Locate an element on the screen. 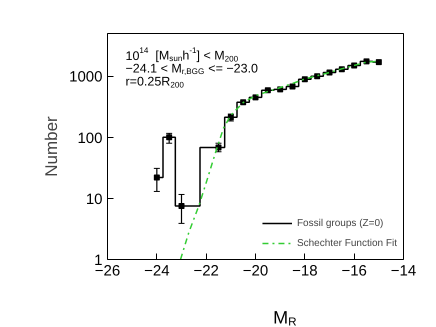 The width and height of the screenshot is (436, 327). legend-label: Schechter Function Fit is located at coordinates (346, 243).